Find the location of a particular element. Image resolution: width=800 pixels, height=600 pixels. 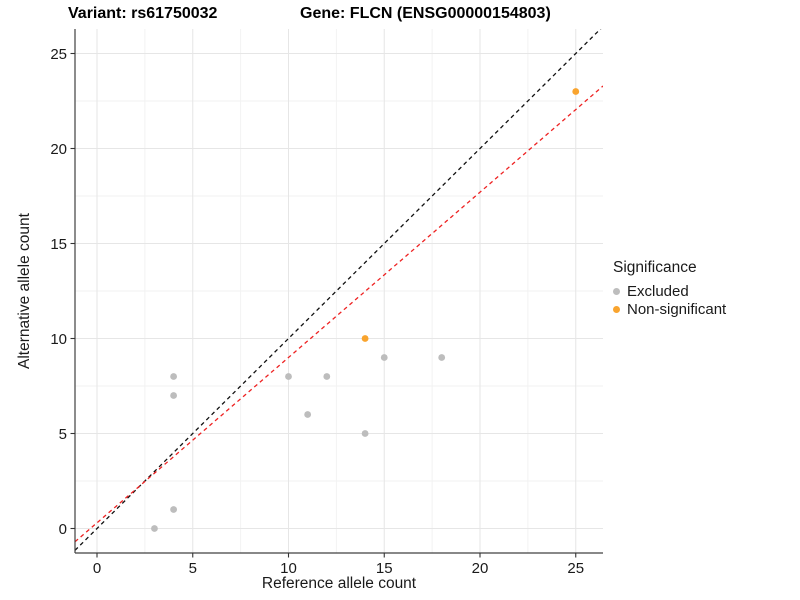

x-tick-label: 20 is located at coordinates (480, 568).